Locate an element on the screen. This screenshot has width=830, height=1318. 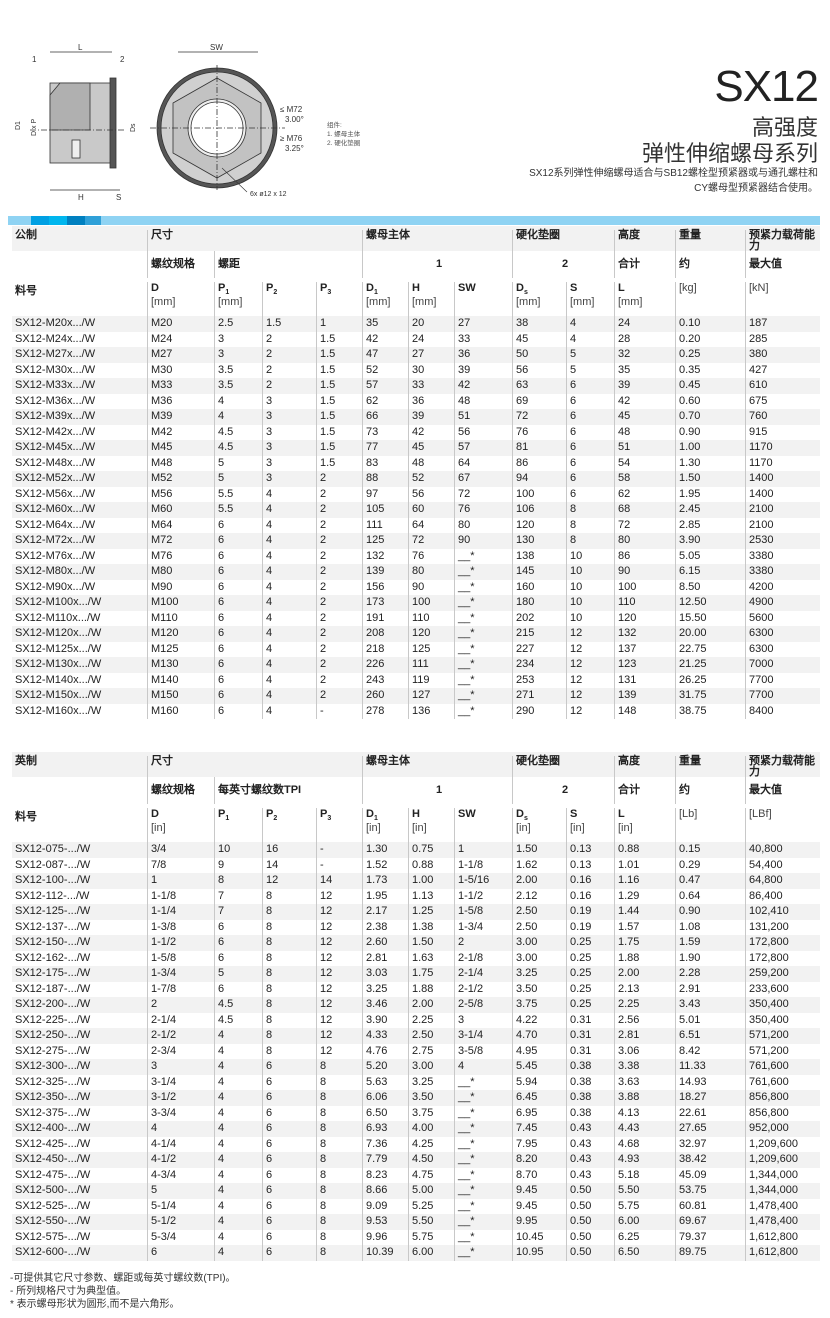
table-cell: 8 is located at coordinates (339, 1206).